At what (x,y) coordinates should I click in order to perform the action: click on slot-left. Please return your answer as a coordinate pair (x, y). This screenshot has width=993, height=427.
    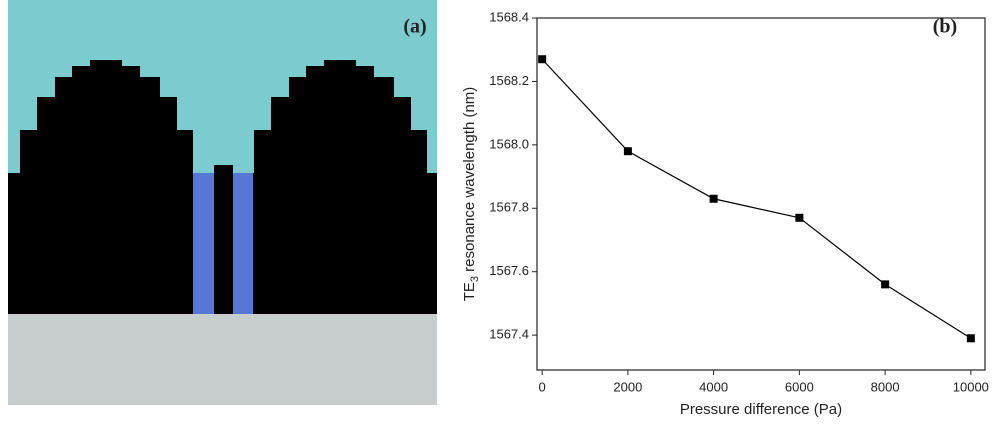
    Looking at the image, I should click on (203, 243).